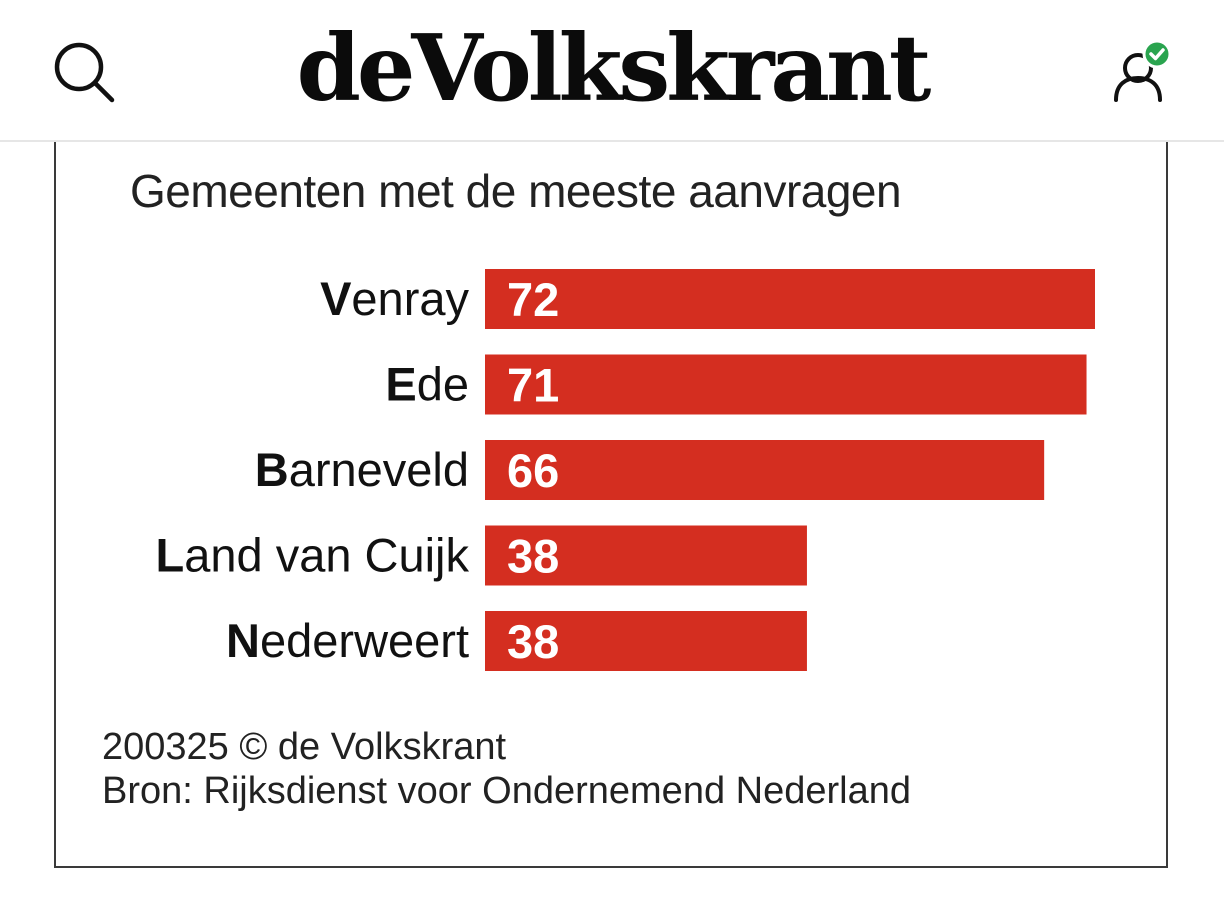 This screenshot has width=1224, height=916. What do you see at coordinates (533, 470) in the screenshot?
I see `bar-value-label: 66` at bounding box center [533, 470].